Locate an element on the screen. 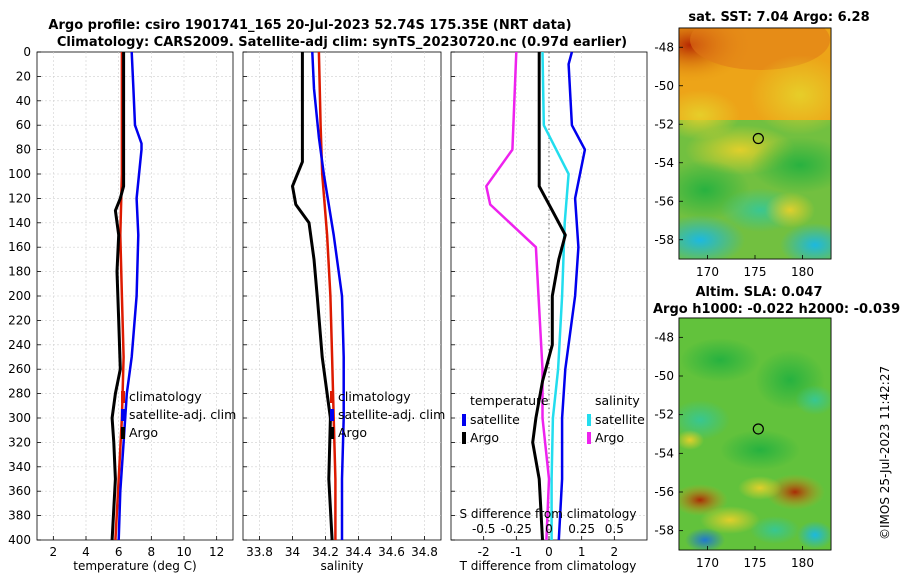 The width and height of the screenshot is (900, 580). y-tick-label: 40 is located at coordinates (23, 101).